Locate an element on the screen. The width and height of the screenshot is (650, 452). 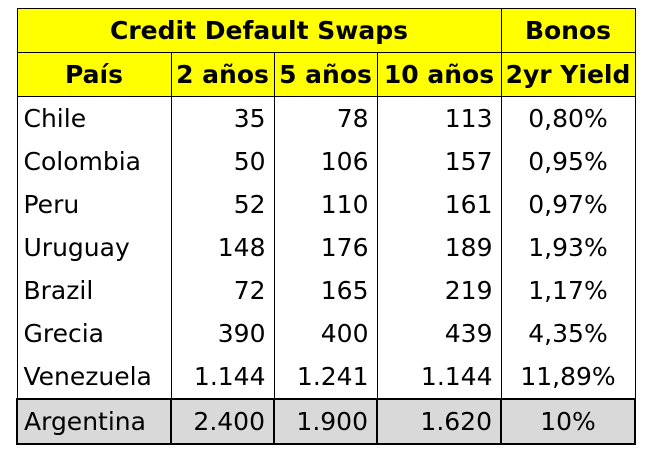
cds-5y-cell: 400 is located at coordinates (325, 333).